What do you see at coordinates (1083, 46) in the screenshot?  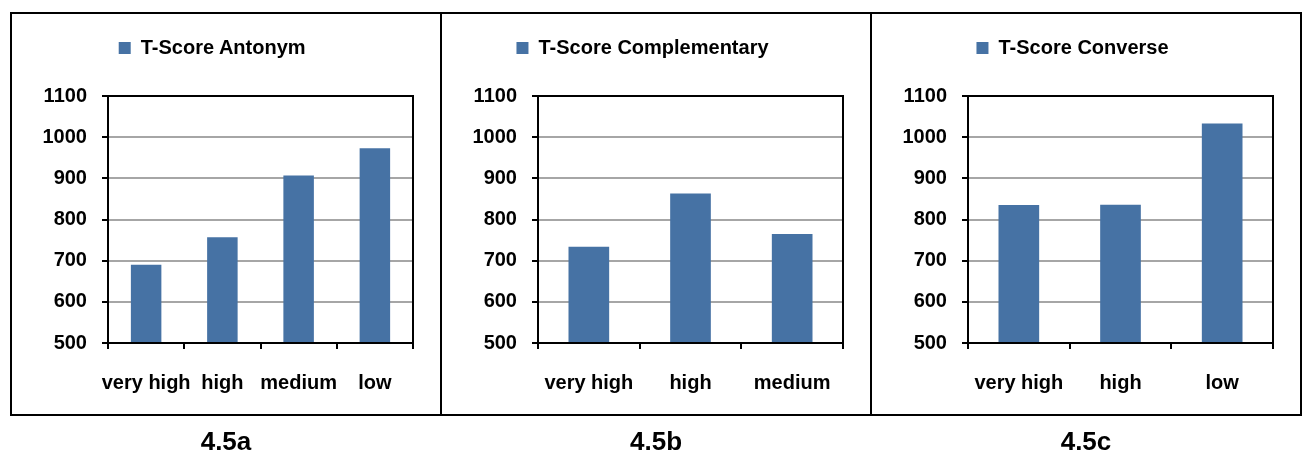 I see `legend-label: T-Score Converse` at bounding box center [1083, 46].